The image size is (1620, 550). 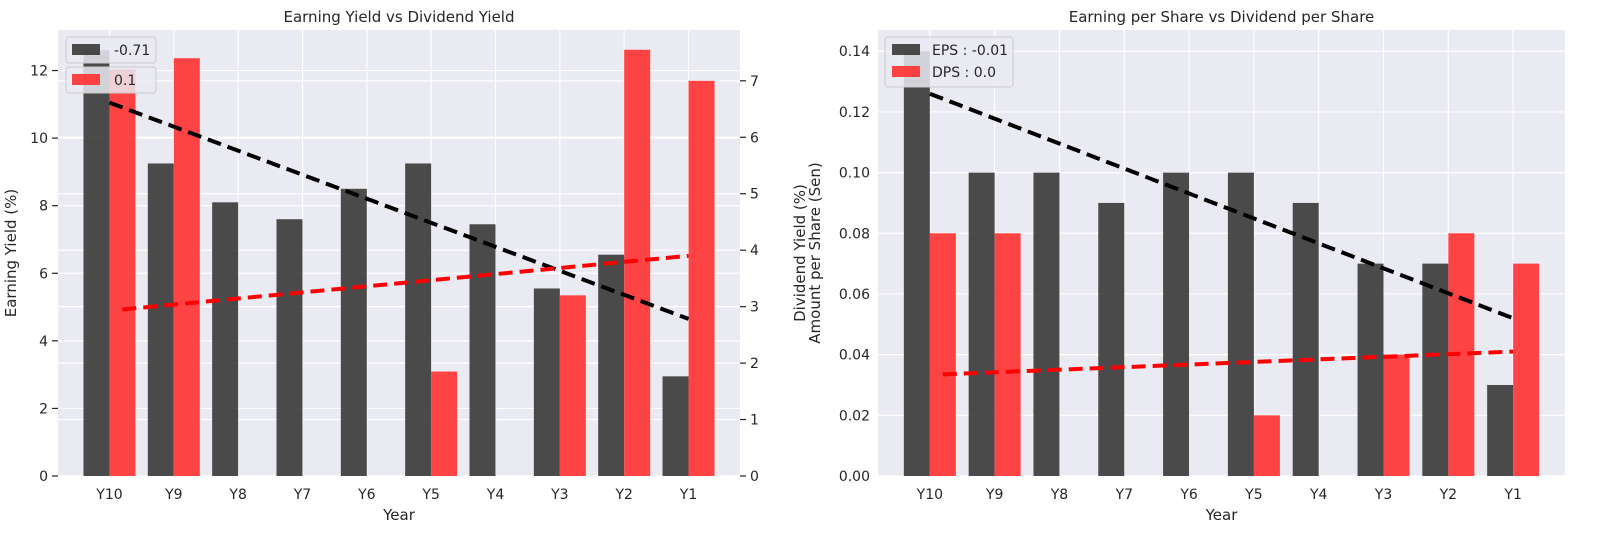 I want to click on y-tick-label: 0.06, so click(x=854, y=295).